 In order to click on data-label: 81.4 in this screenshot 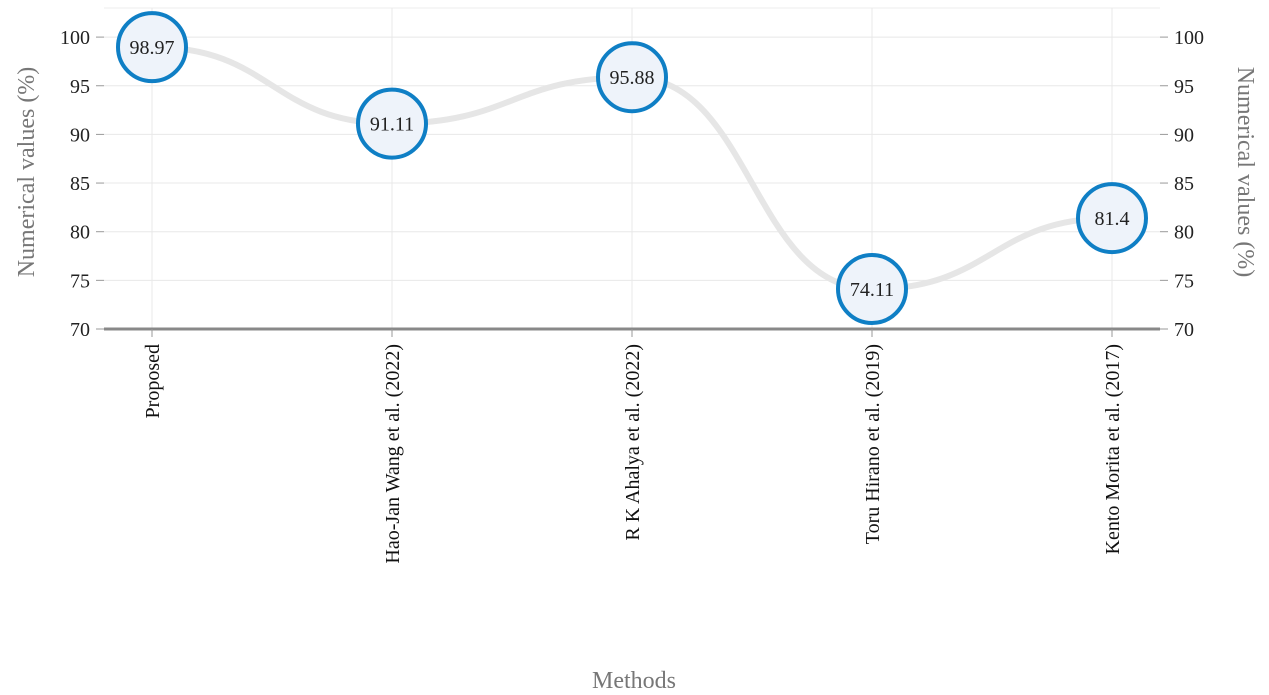, I will do `click(1112, 219)`.